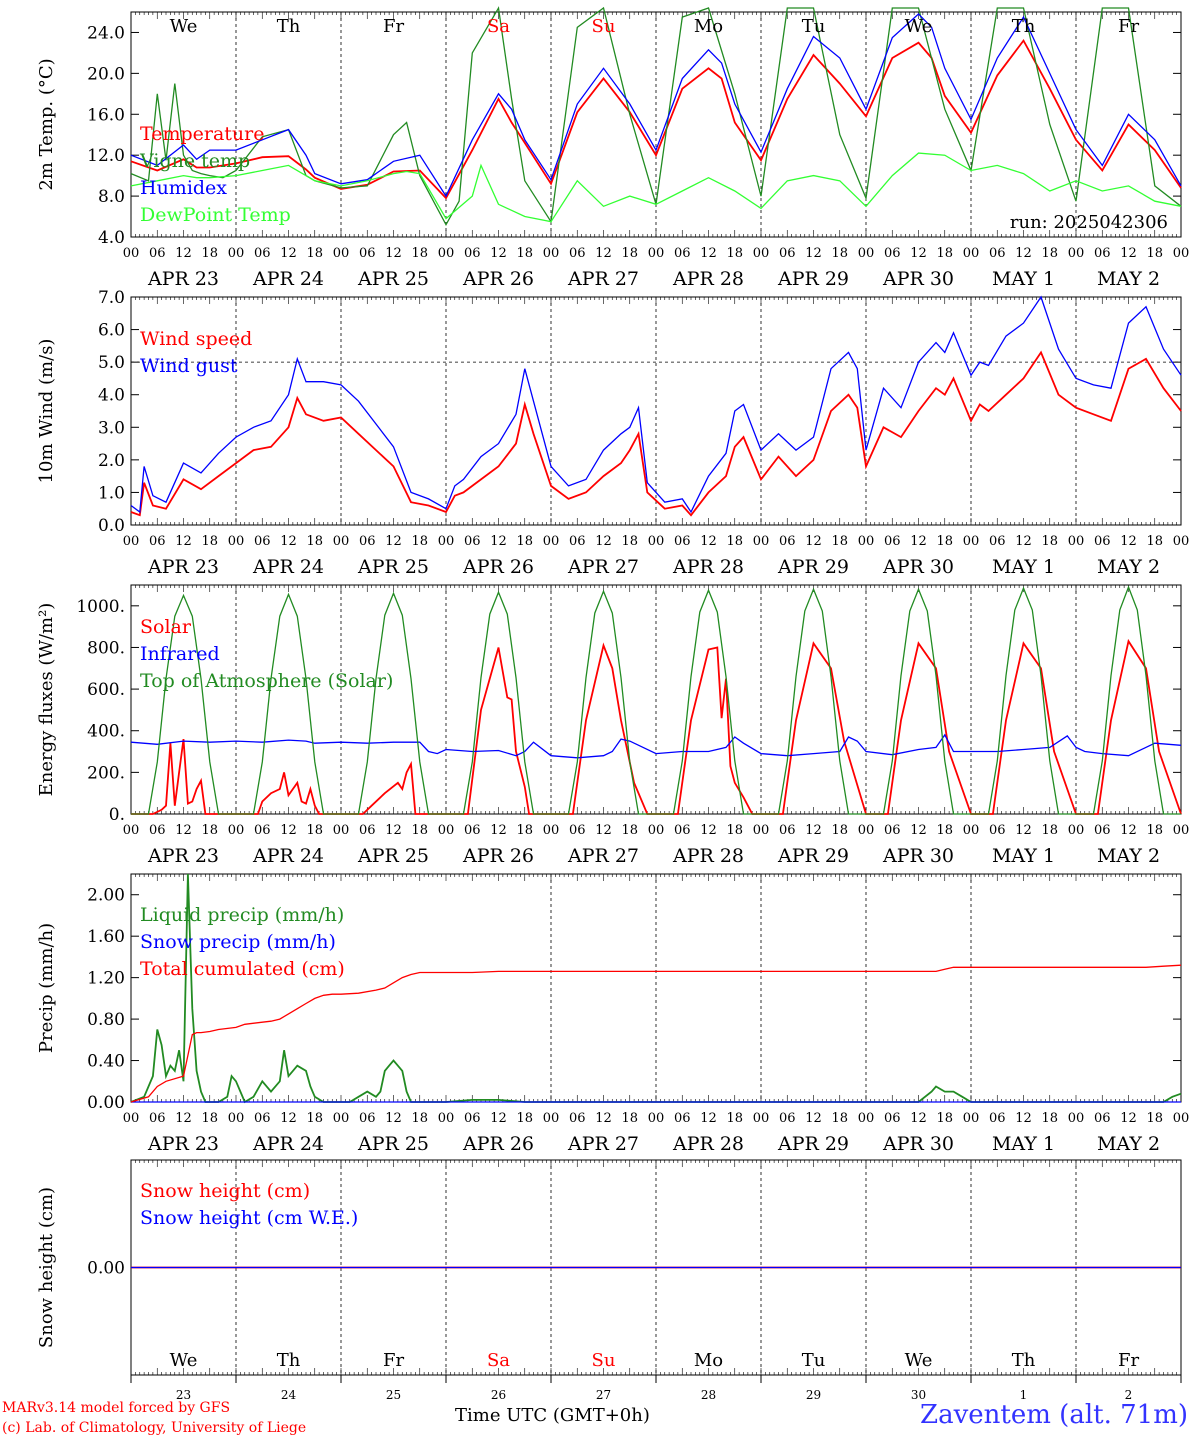 The image size is (1194, 1440). Describe the element at coordinates (498, 856) in the screenshot. I see `date-label: APR 26` at that location.